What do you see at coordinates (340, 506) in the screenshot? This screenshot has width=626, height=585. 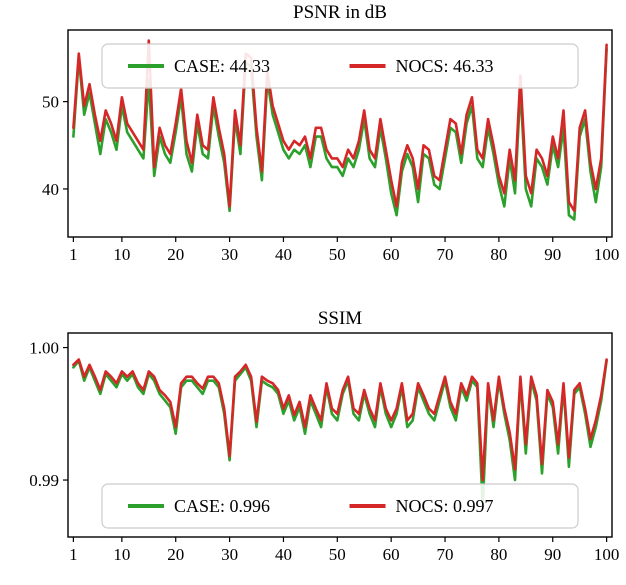 I see `ssim-legend-box` at bounding box center [340, 506].